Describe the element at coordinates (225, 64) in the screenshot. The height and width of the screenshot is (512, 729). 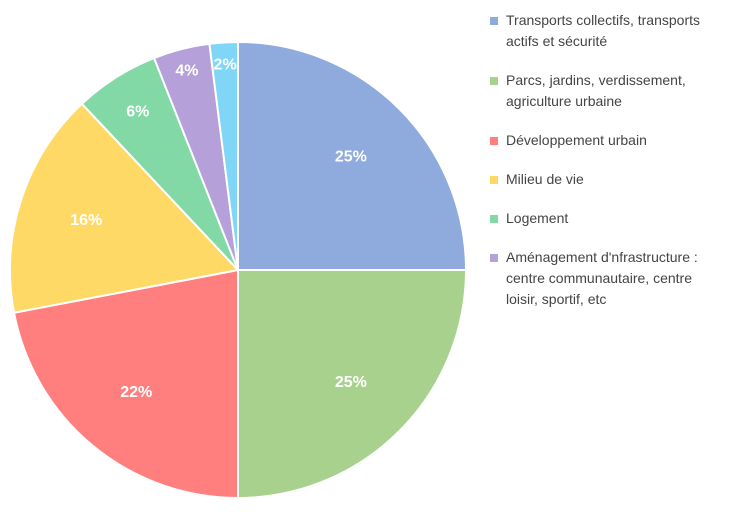
I see `slice-label: 2%` at that location.